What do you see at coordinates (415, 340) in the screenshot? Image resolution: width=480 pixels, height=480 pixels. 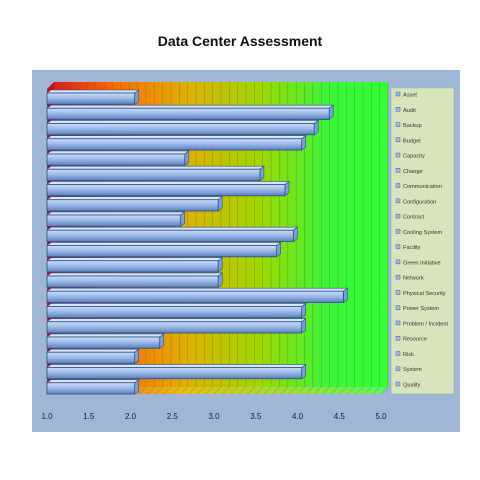 I see `legend-label: Resource` at bounding box center [415, 340].